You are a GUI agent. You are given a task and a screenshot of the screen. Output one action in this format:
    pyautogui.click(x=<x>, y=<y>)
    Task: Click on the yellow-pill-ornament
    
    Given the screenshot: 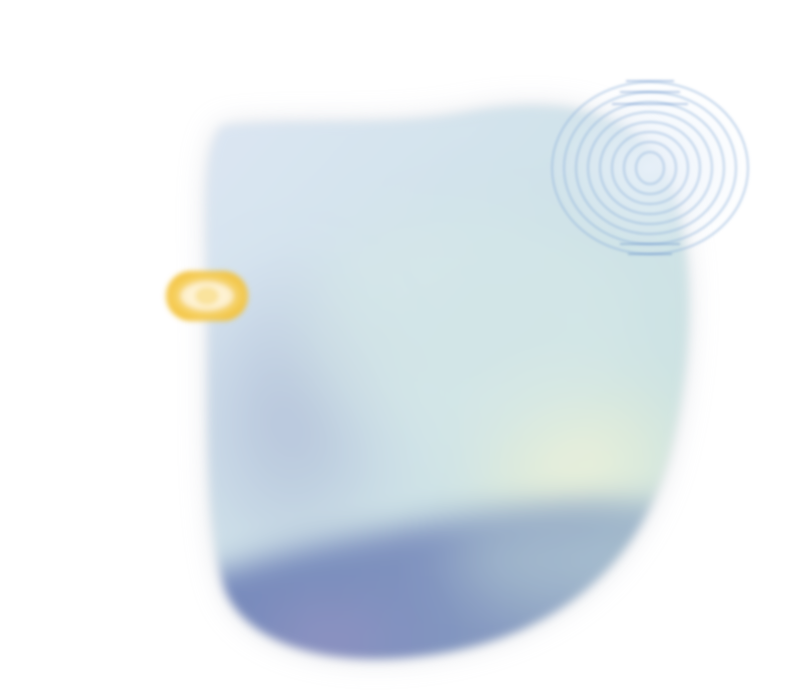 What is the action you would take?
    pyautogui.click(x=207, y=296)
    